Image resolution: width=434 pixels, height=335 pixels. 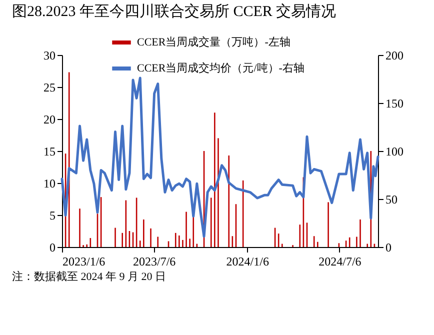 I want to click on y-tick-label: 15, so click(x=50, y=151).